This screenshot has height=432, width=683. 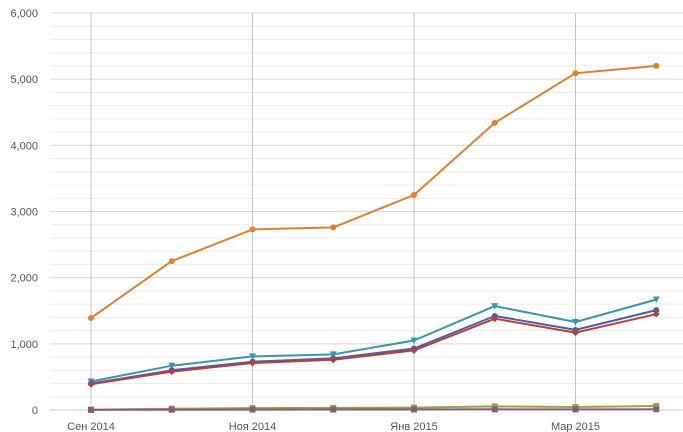 I want to click on series-2-line, so click(x=373, y=347).